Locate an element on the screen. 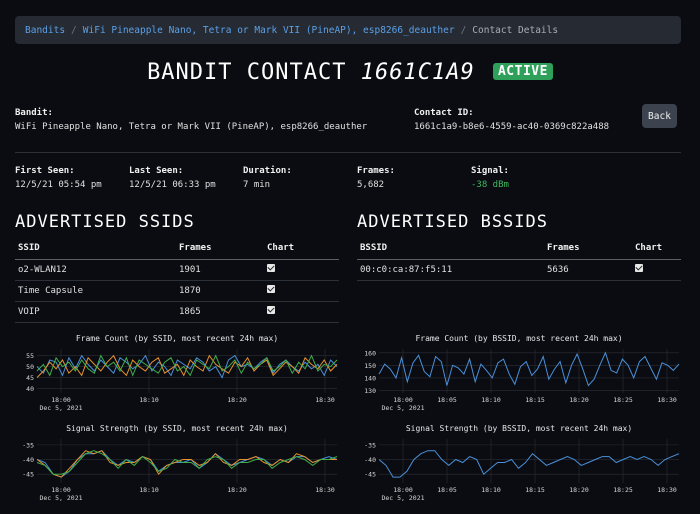 This screenshot has height=514, width=700. y-tick-label: 150 is located at coordinates (370, 366).